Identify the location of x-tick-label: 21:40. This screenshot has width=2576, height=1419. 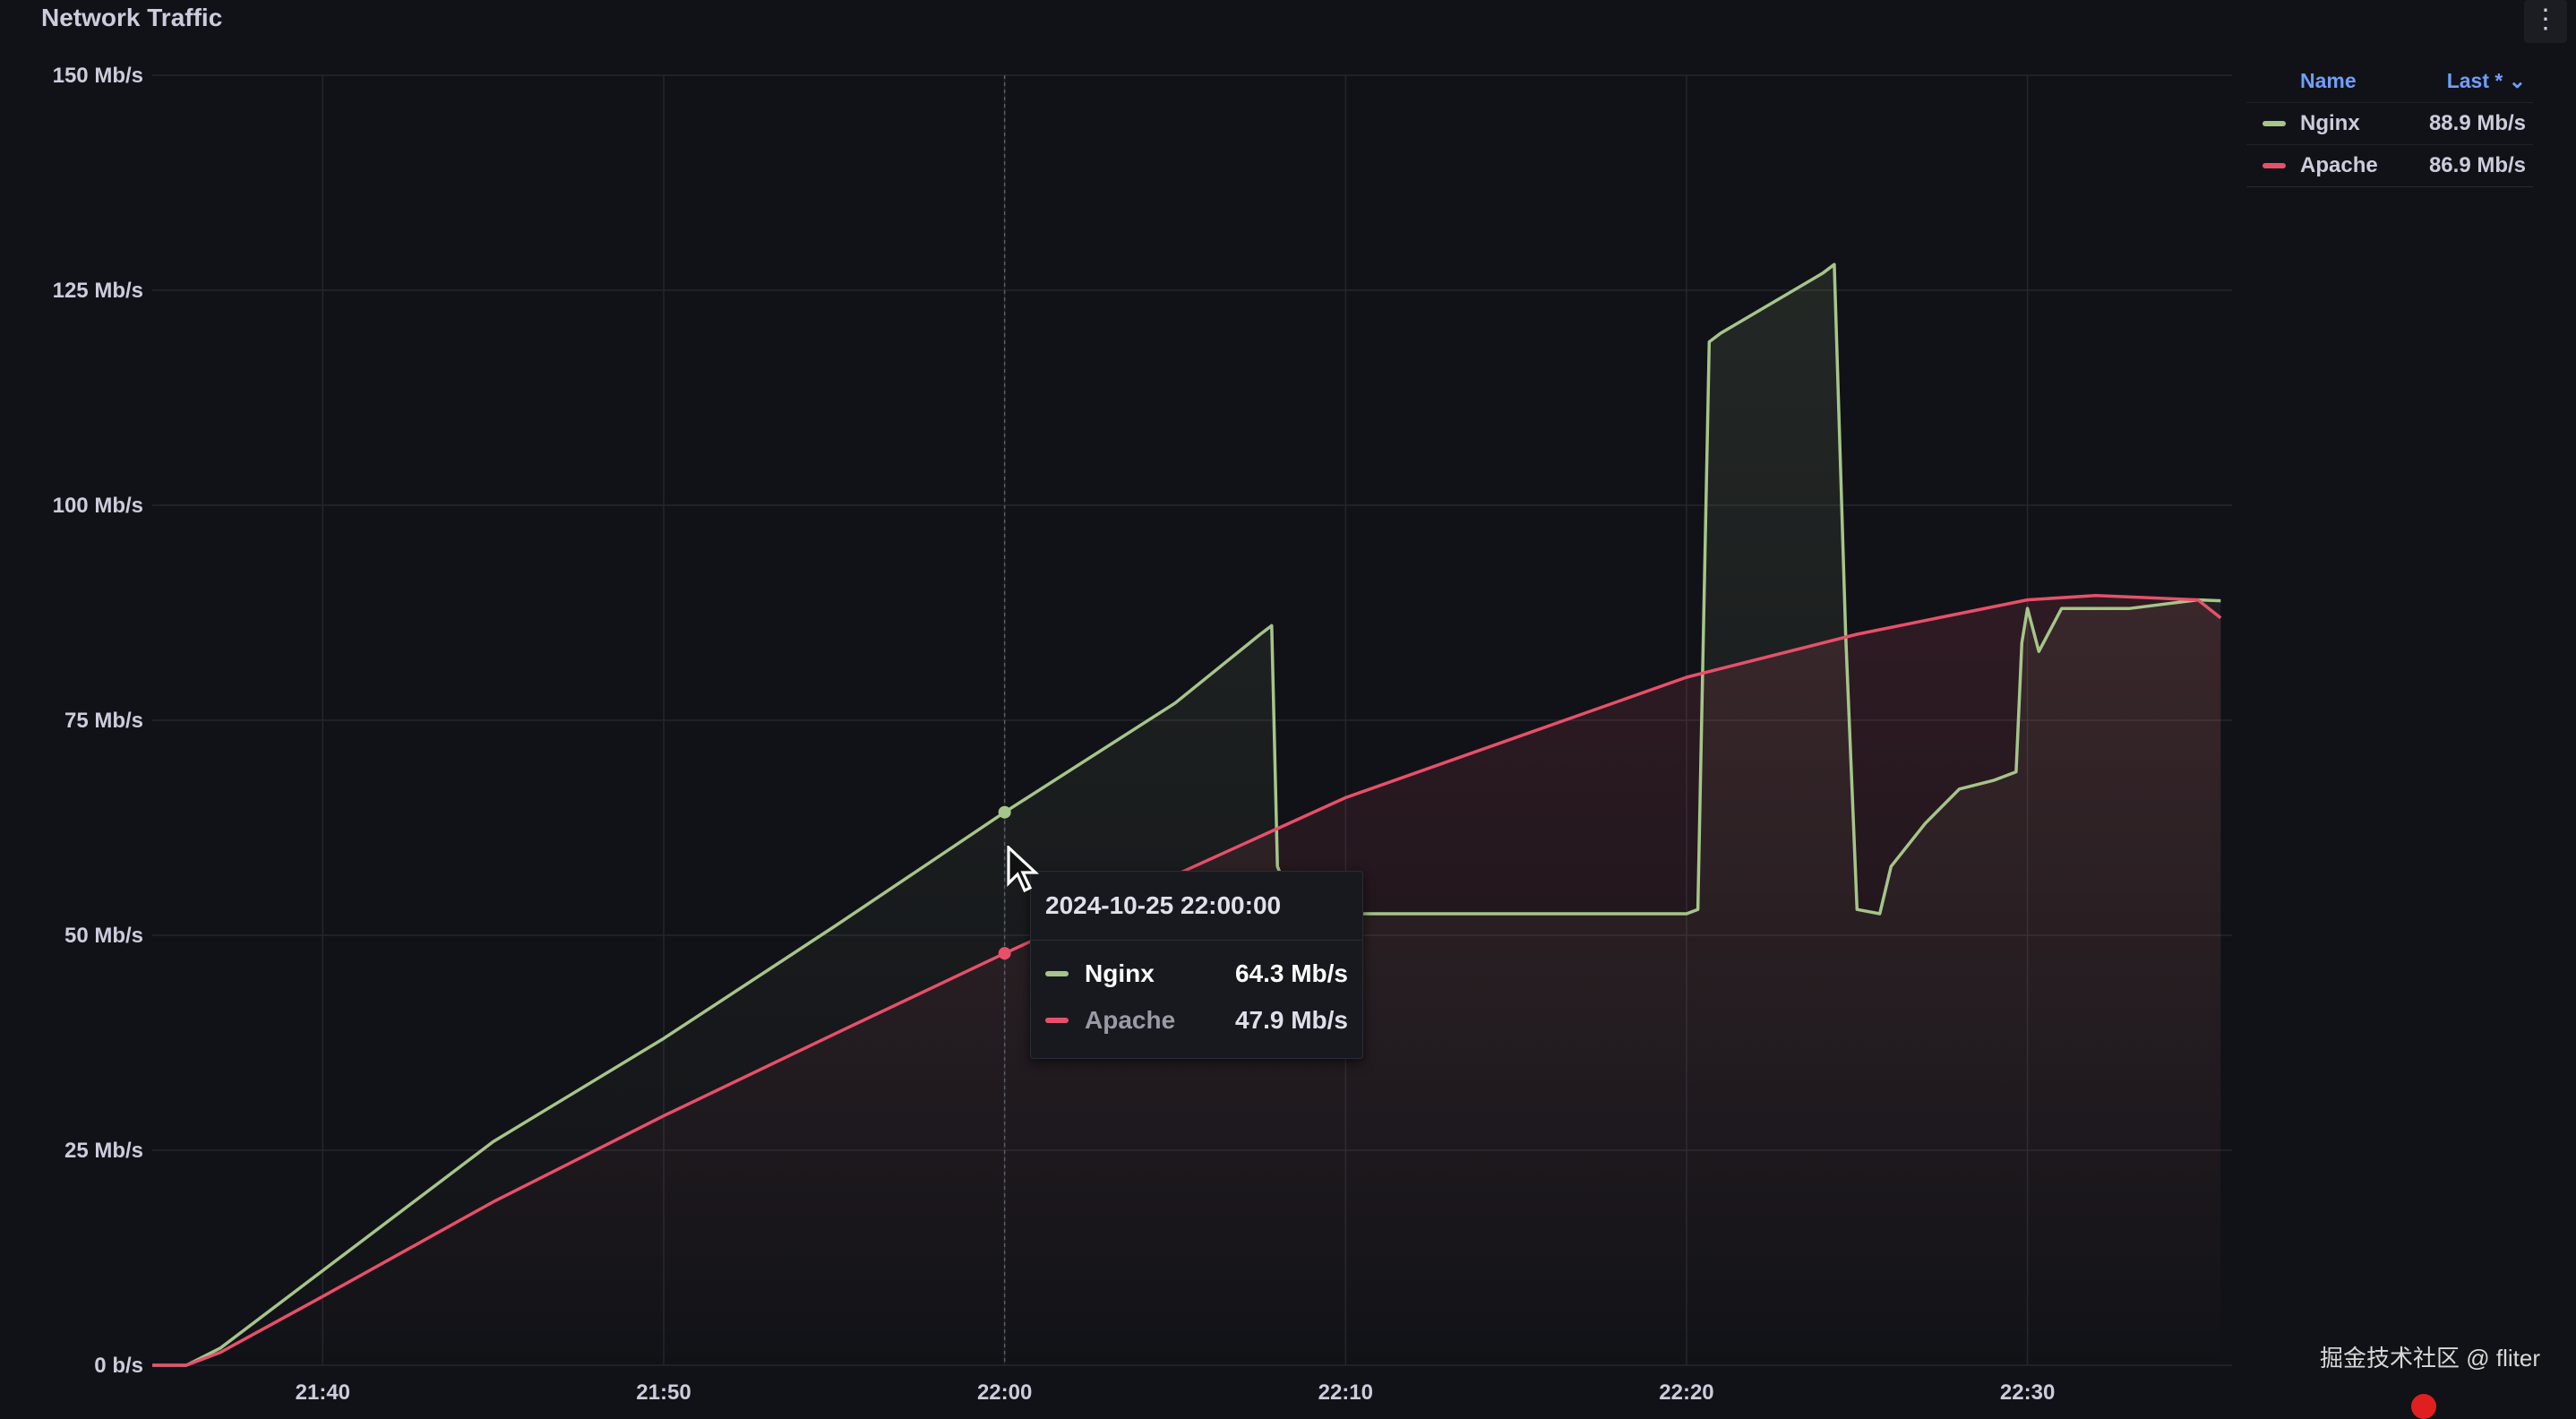
(323, 1392).